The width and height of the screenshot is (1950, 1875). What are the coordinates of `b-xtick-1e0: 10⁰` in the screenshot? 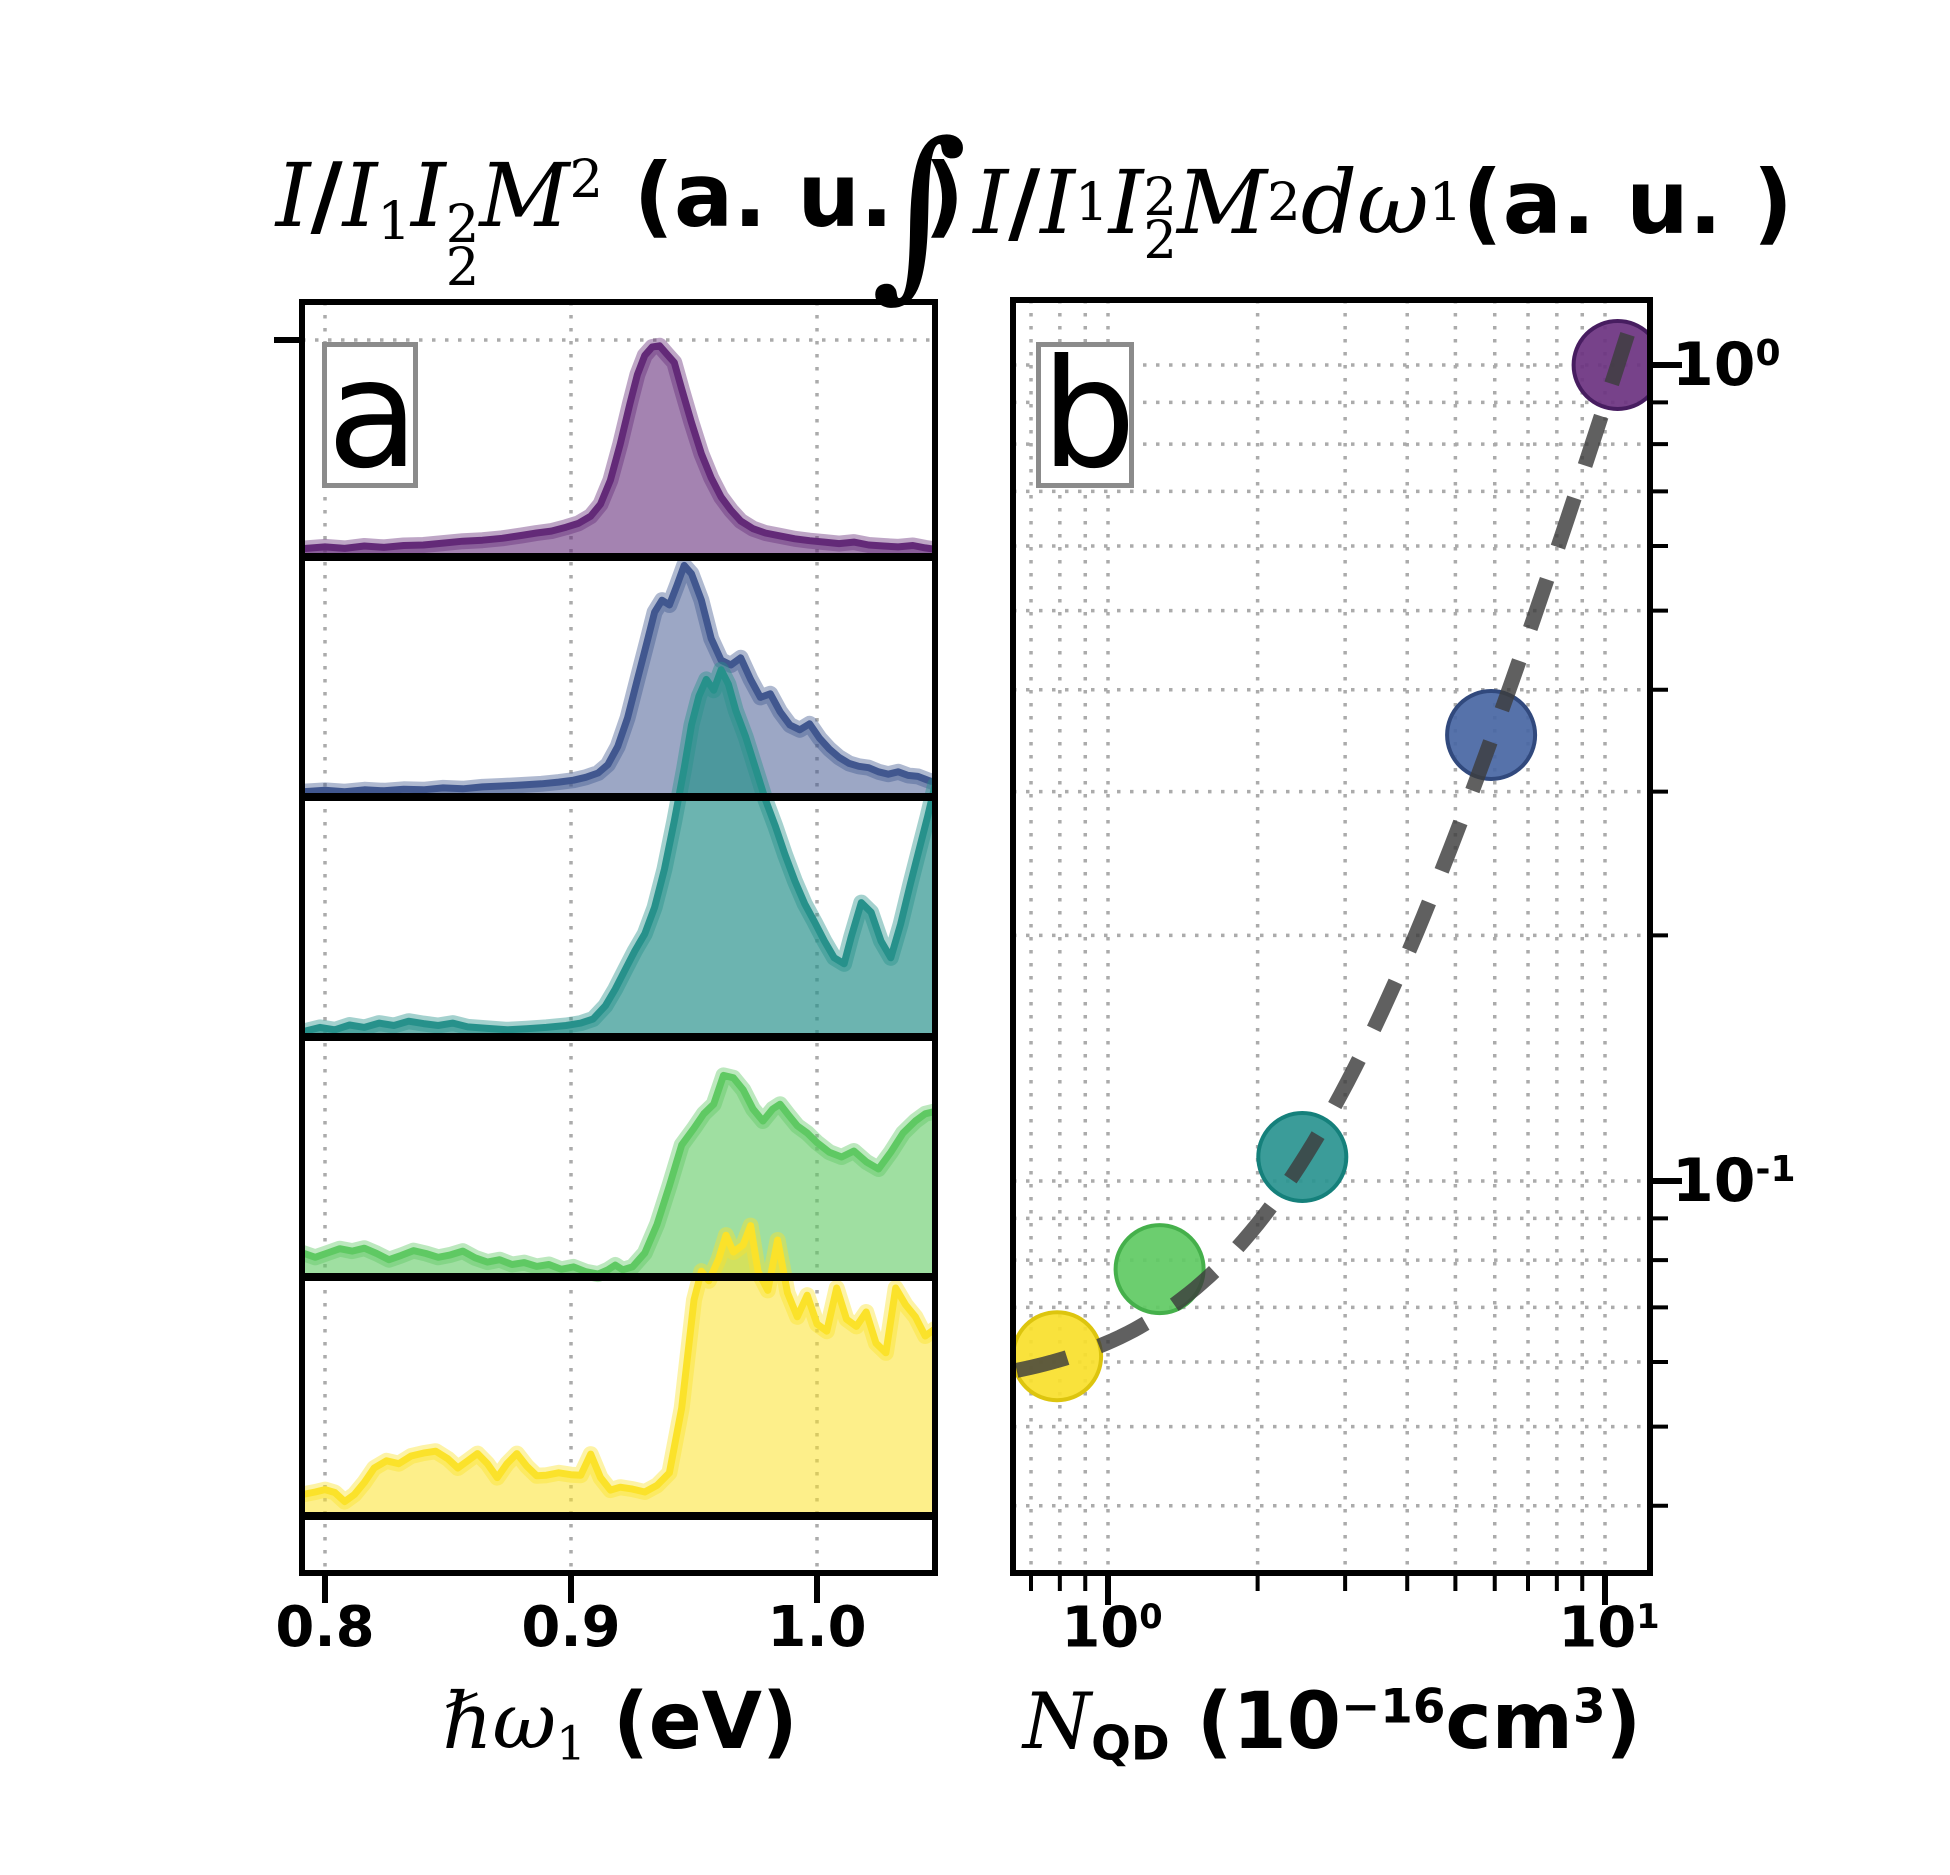 It's located at (1112, 1628).